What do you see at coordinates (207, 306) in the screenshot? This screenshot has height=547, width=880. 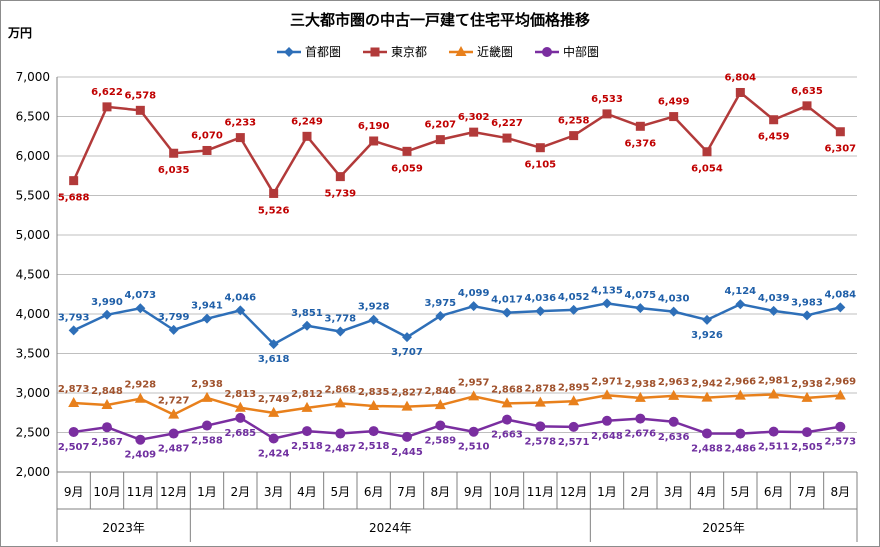 I see `data-label: 3,941` at bounding box center [207, 306].